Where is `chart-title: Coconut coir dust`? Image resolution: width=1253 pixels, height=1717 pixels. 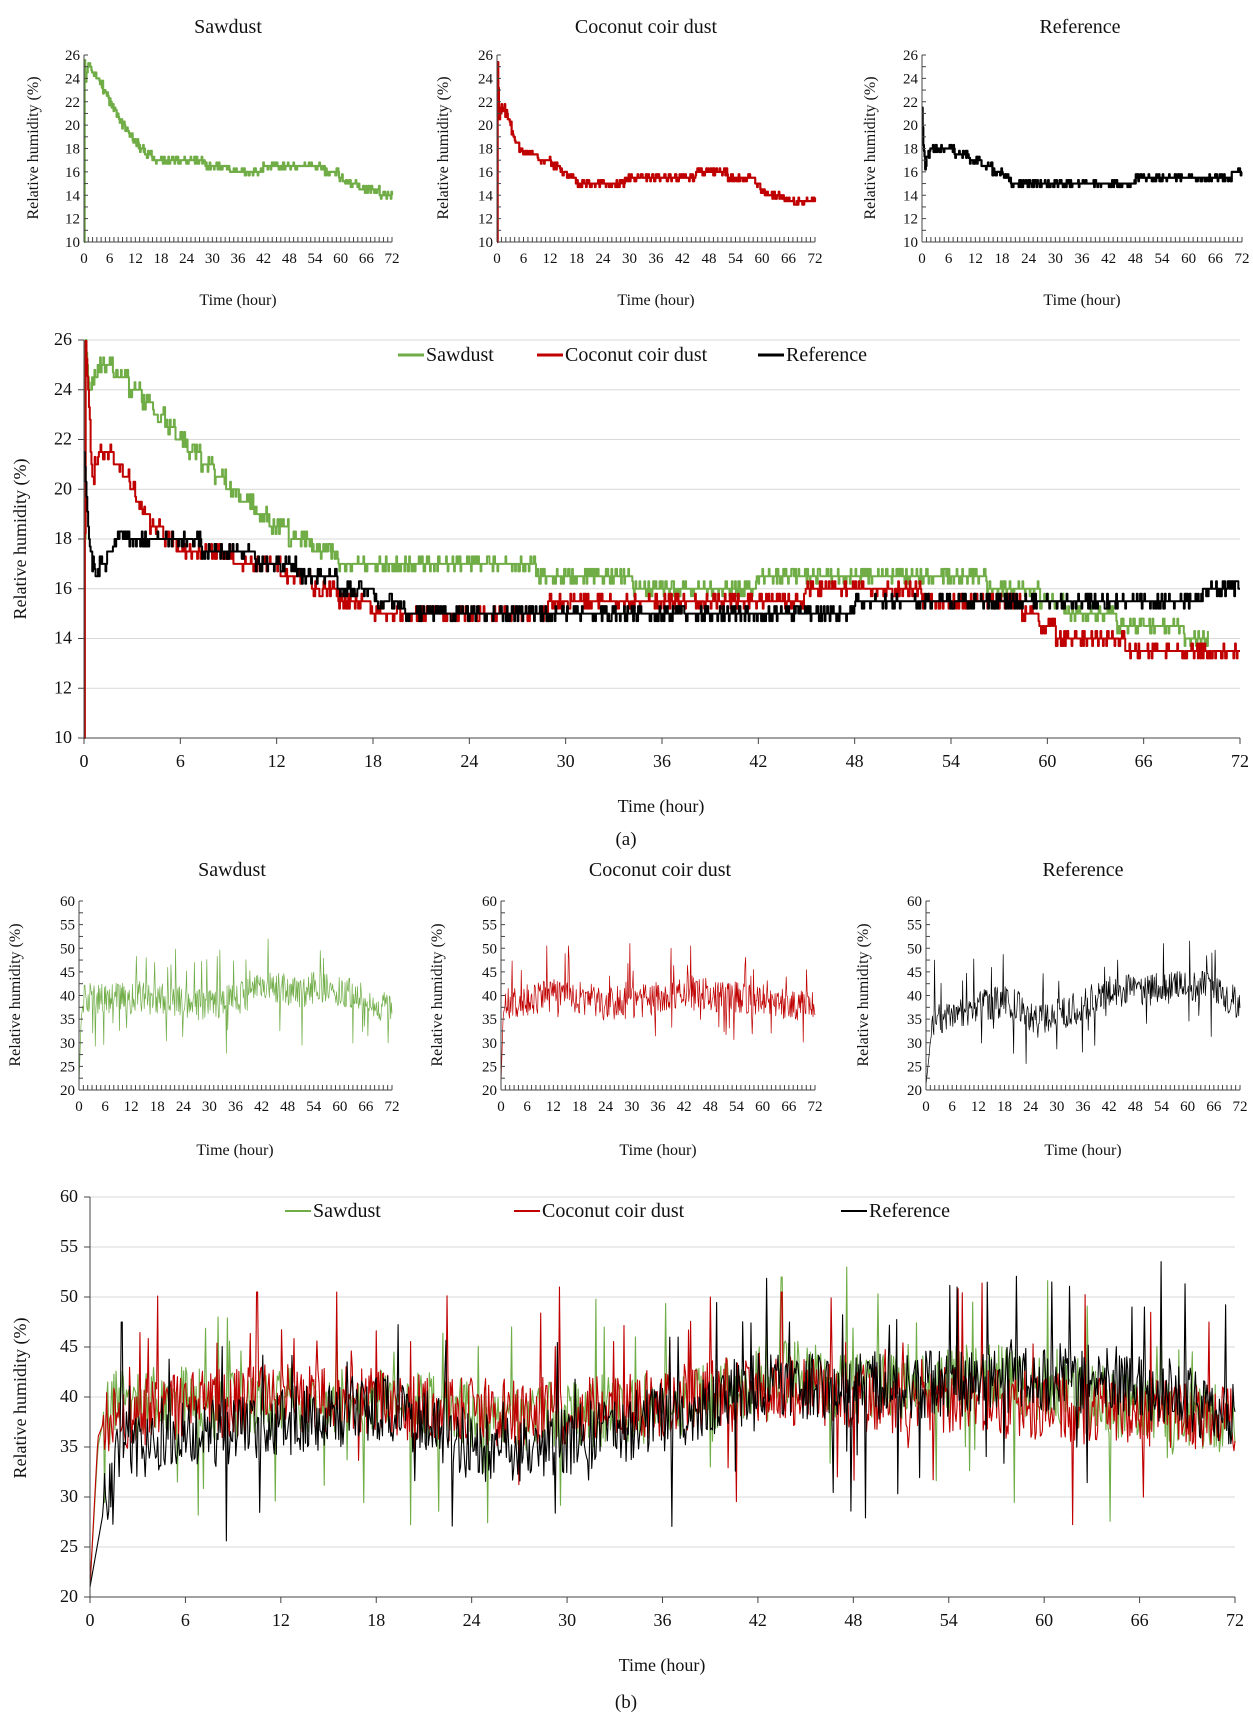
chart-title: Coconut coir dust is located at coordinates (660, 870).